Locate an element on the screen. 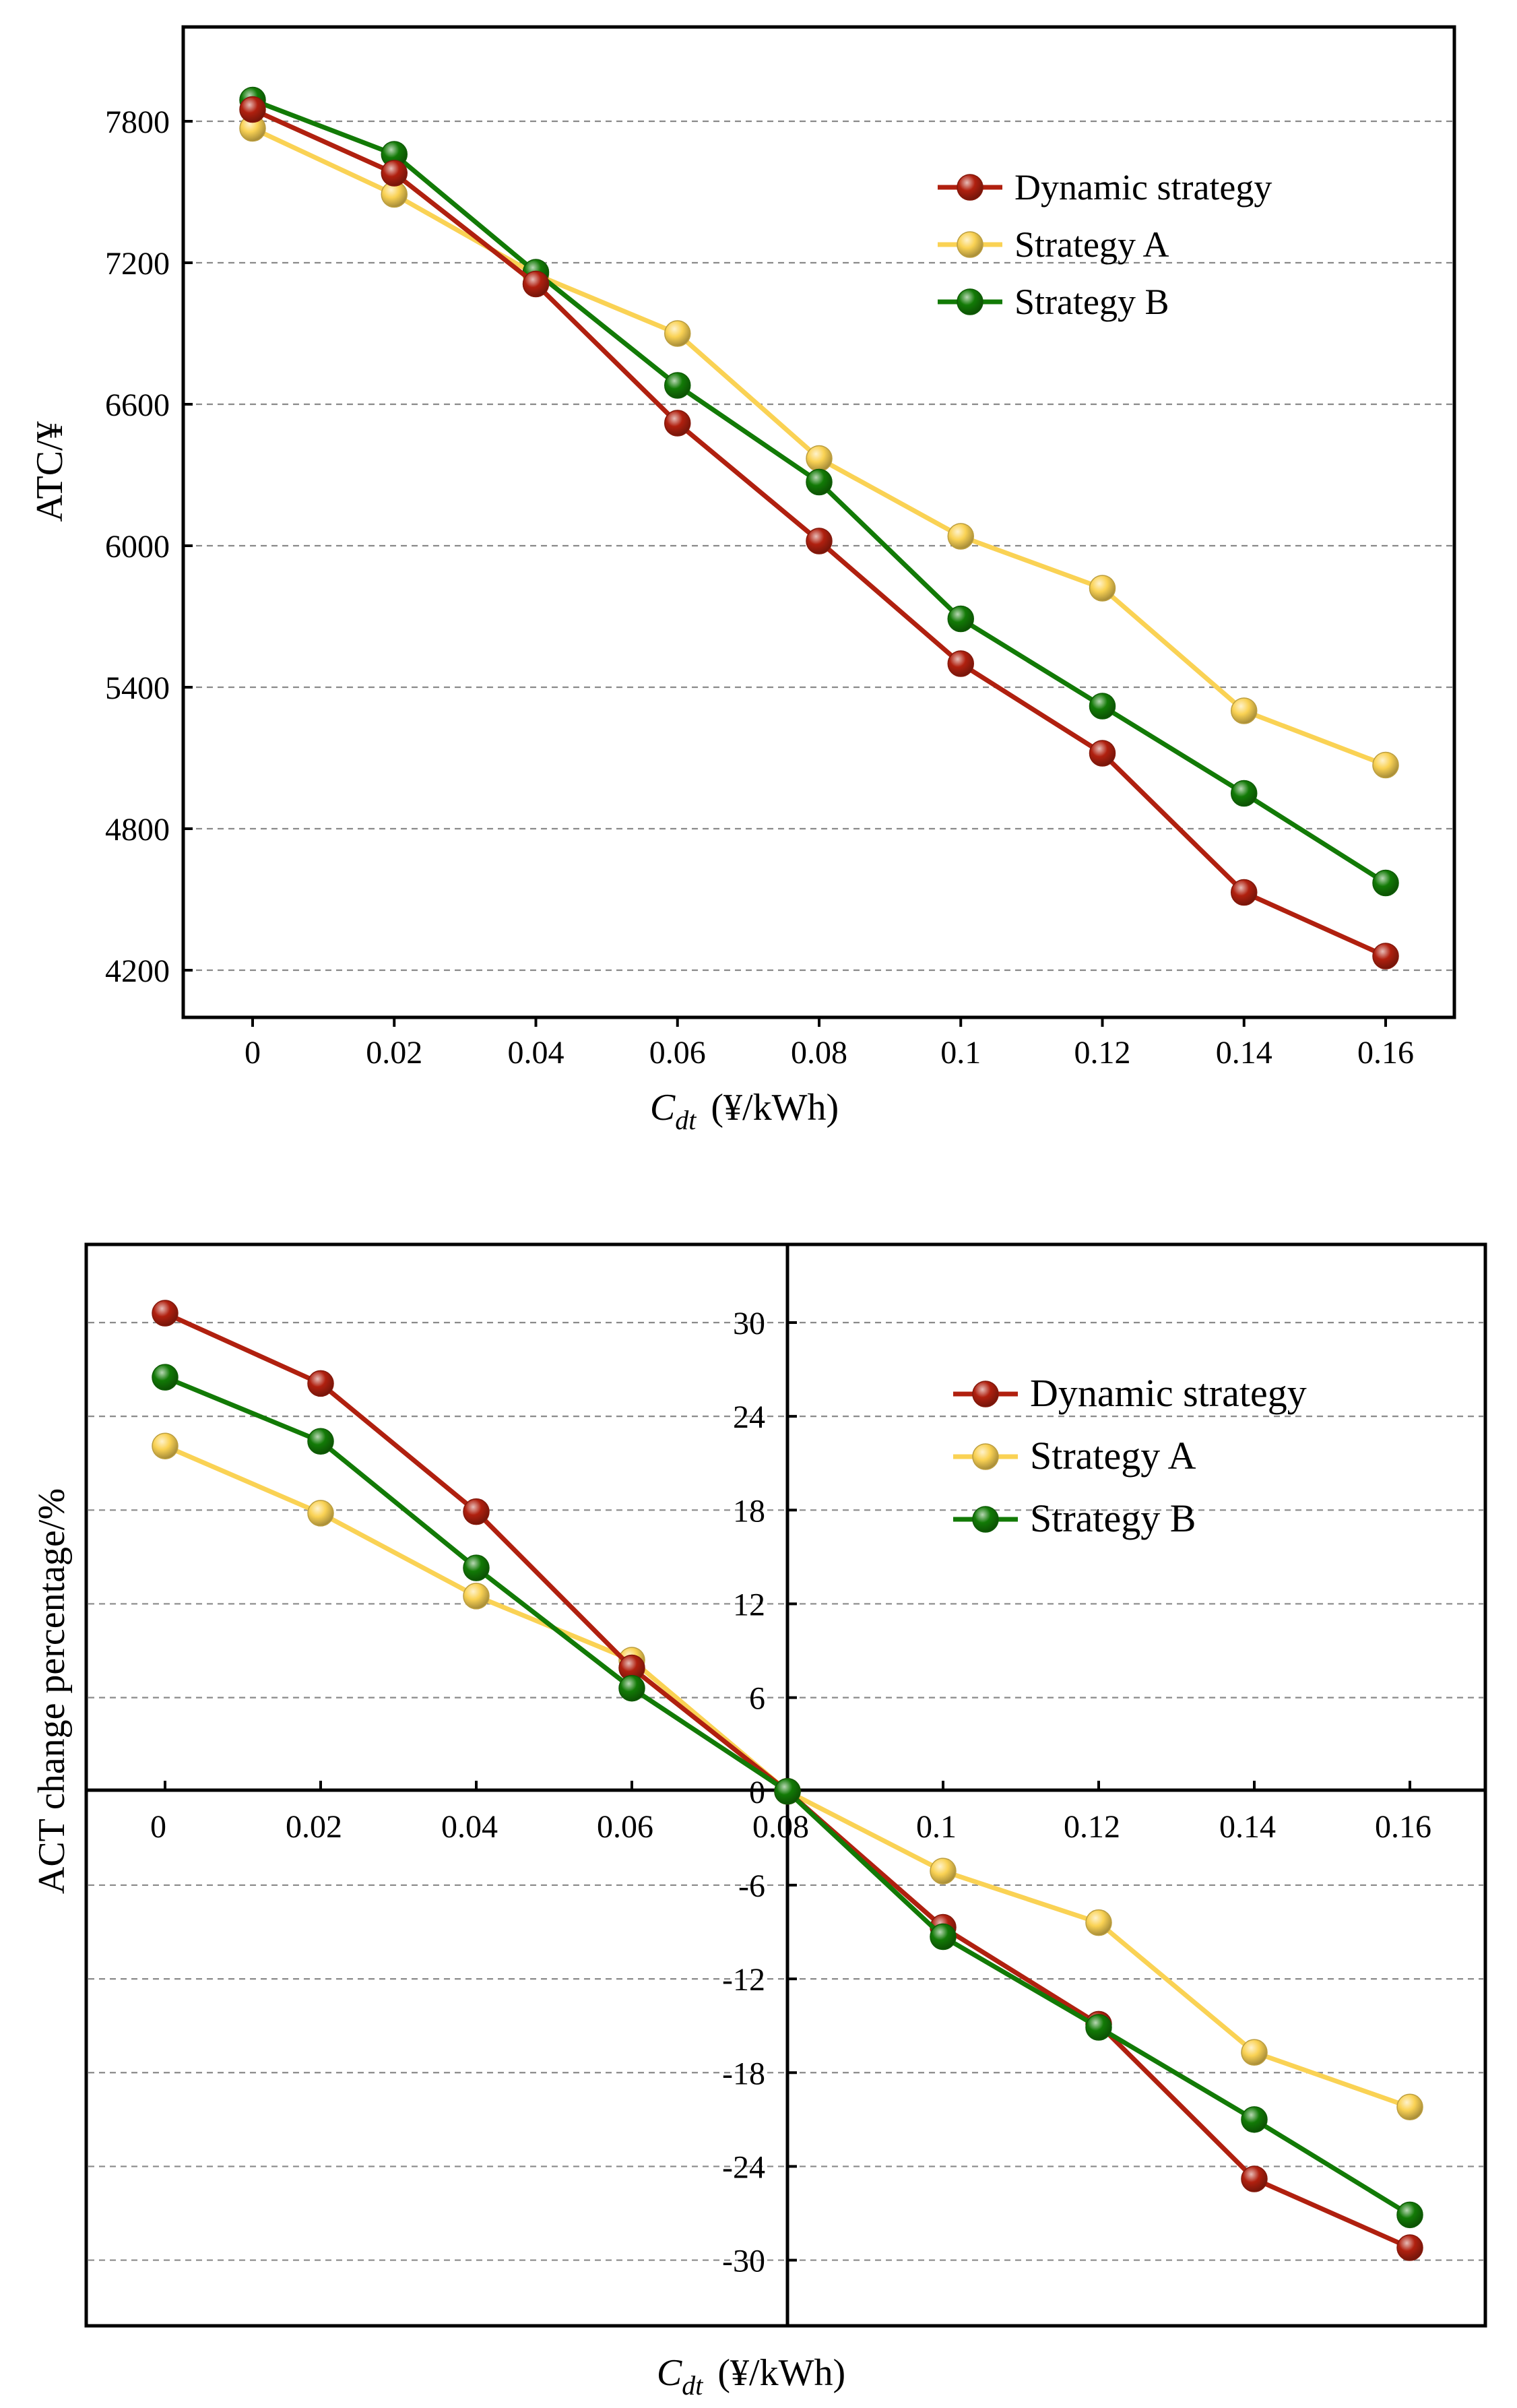 The width and height of the screenshot is (1517, 2408). chart1-x-axis-label: Cdt (¥/kWh) is located at coordinates (744, 1111).